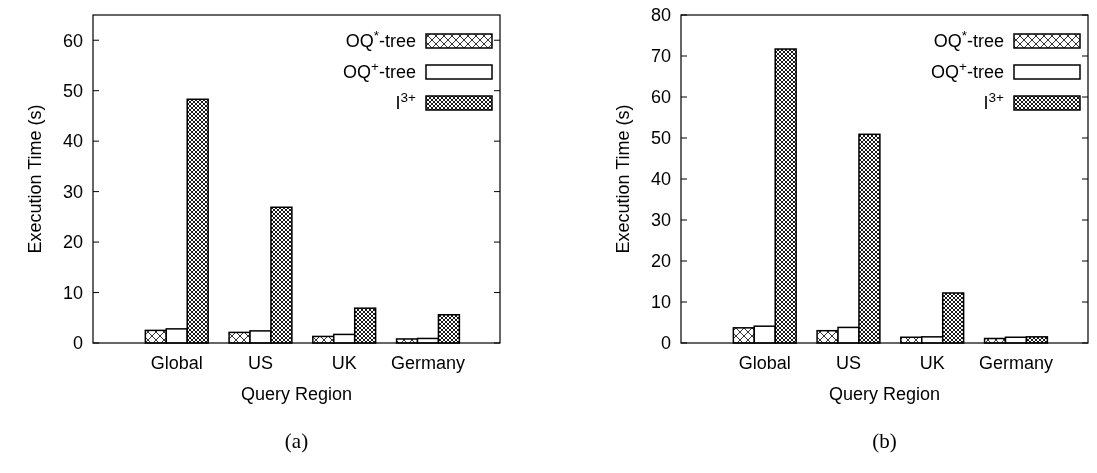 The height and width of the screenshot is (473, 1097). Describe the element at coordinates (296, 441) in the screenshot. I see `text: (a)` at that location.